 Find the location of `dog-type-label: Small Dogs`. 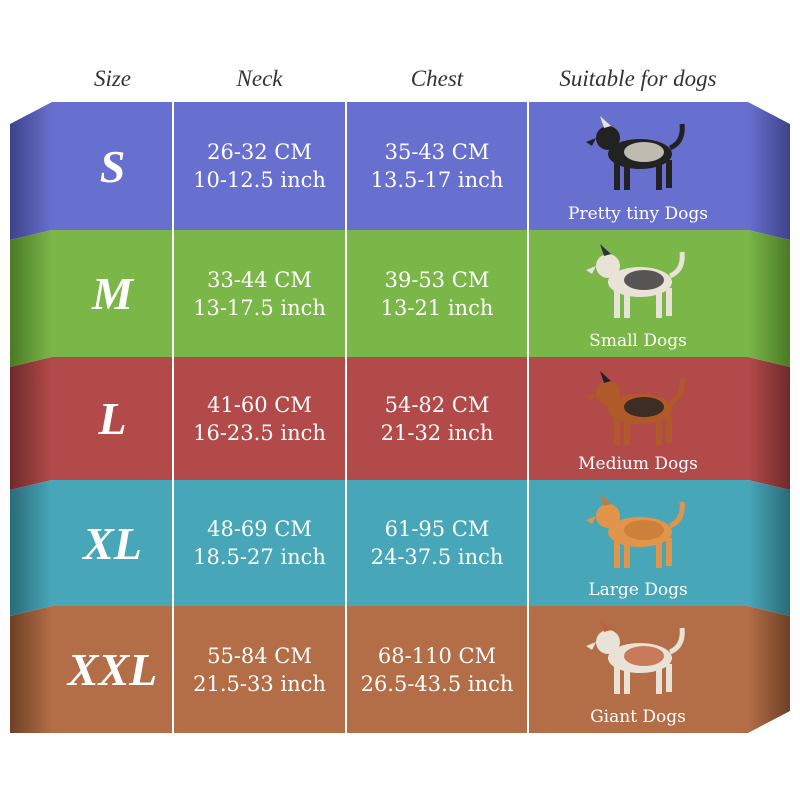

dog-type-label: Small Dogs is located at coordinates (638, 341).